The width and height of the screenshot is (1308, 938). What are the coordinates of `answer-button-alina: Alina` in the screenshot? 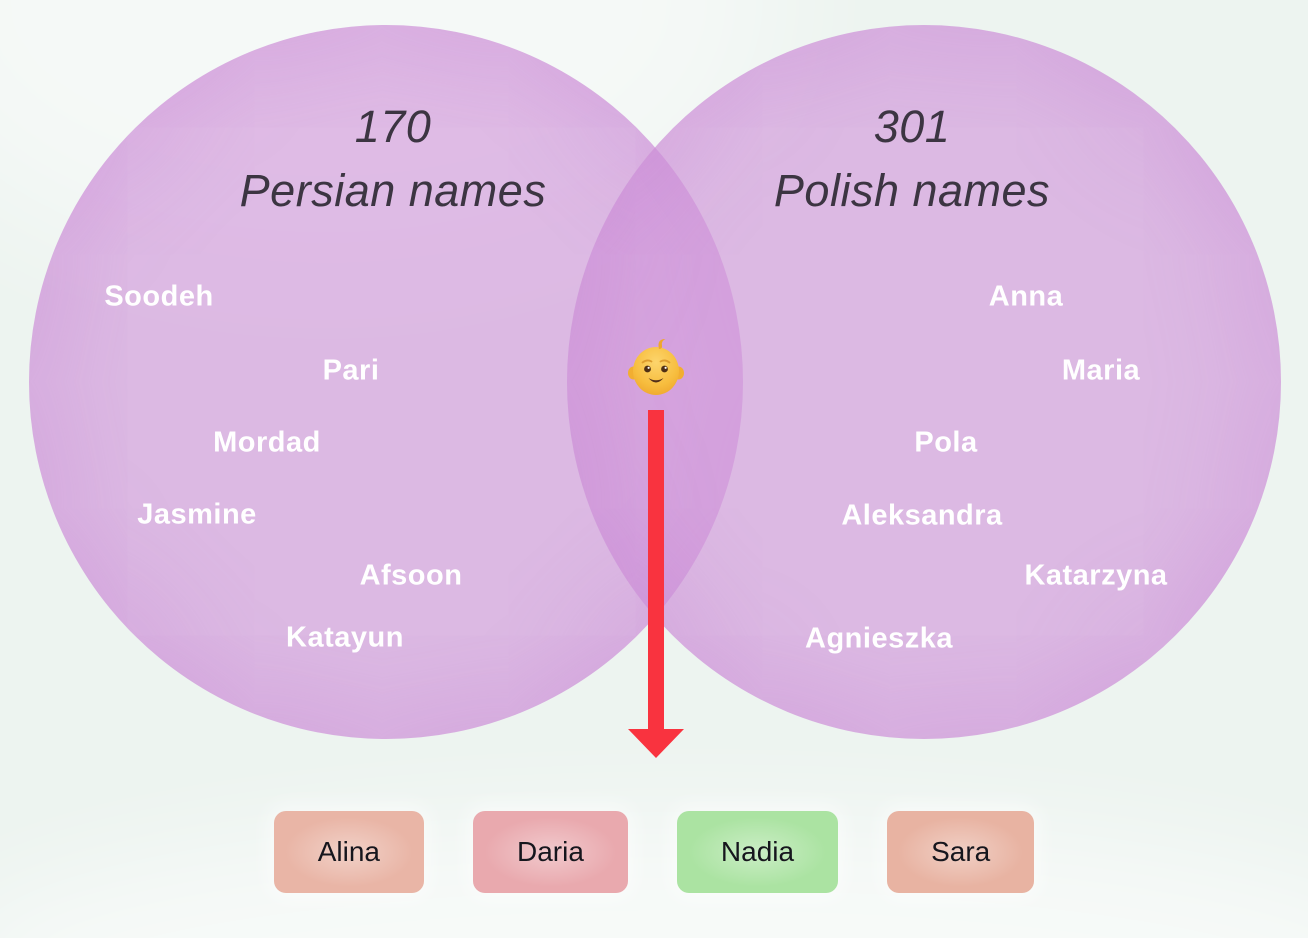 It's located at (348, 852).